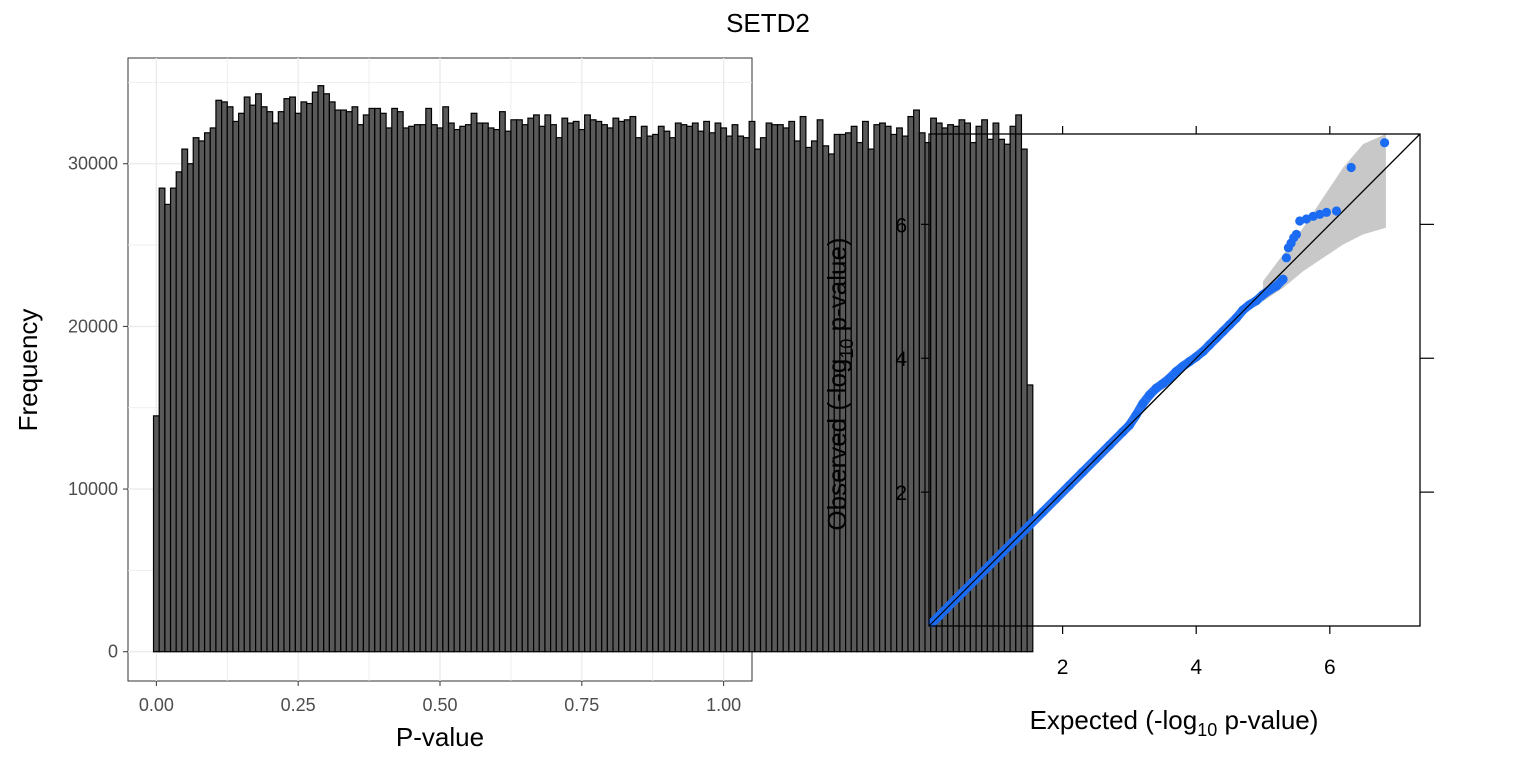  Describe the element at coordinates (768, 23) in the screenshot. I see `figure-title: SETD2` at that location.